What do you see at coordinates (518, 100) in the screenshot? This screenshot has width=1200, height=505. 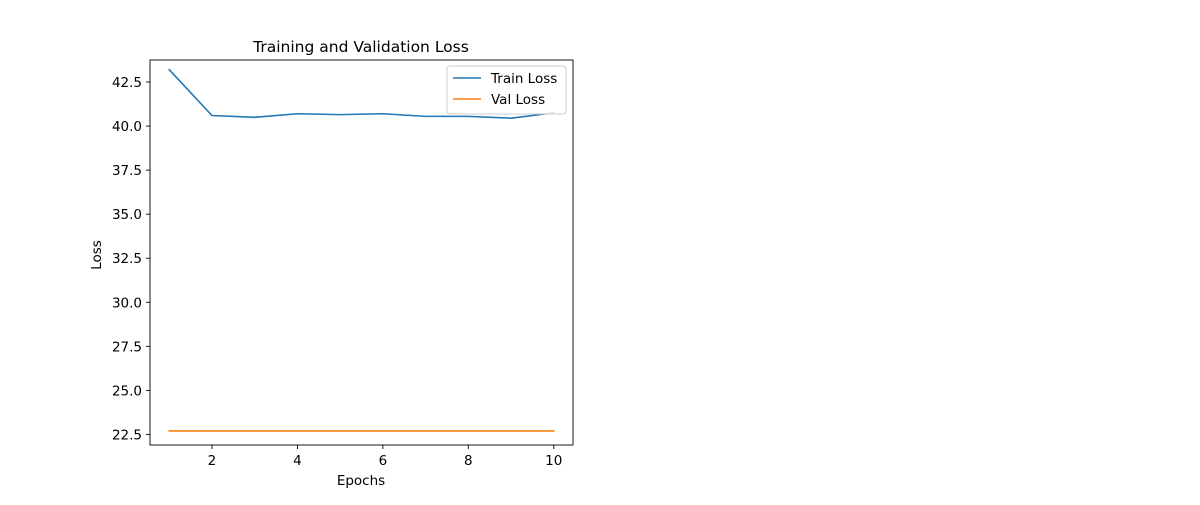 I see `legend-label-1: Val Loss` at bounding box center [518, 100].